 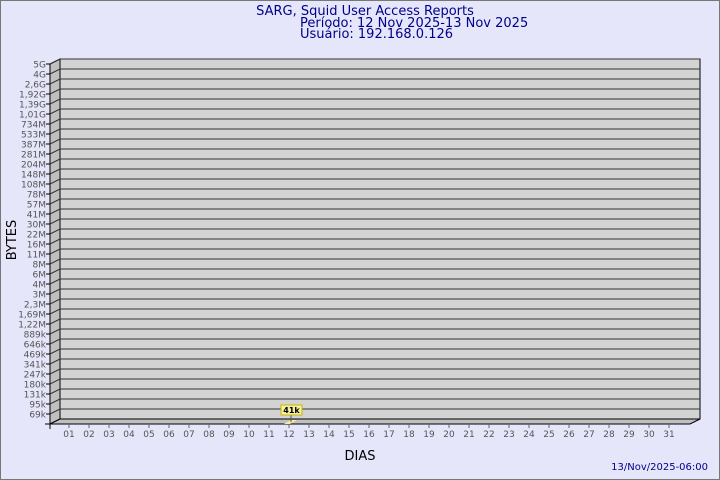 I want to click on x-tick-label: 06, so click(x=169, y=435).